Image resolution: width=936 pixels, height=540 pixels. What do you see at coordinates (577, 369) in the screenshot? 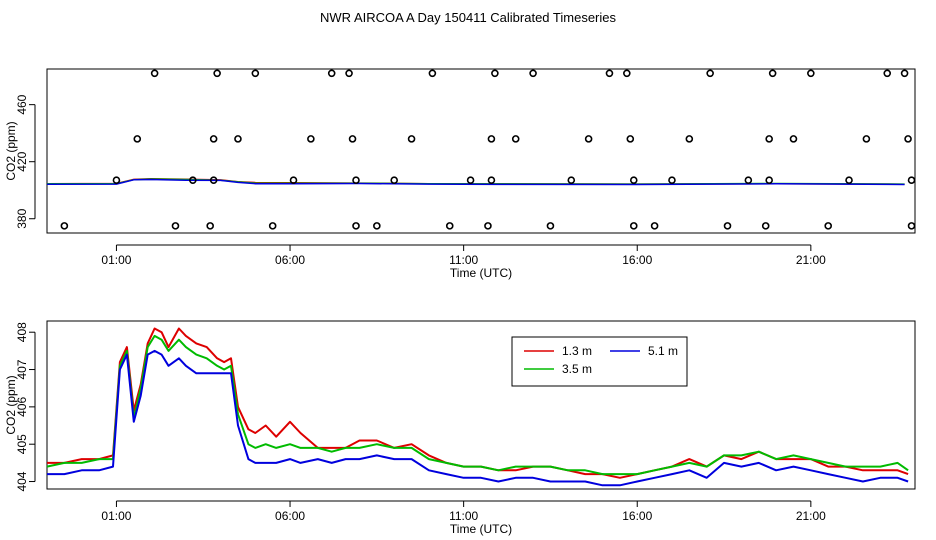
I see `panel2-legend-label: 3.5 m` at bounding box center [577, 369].